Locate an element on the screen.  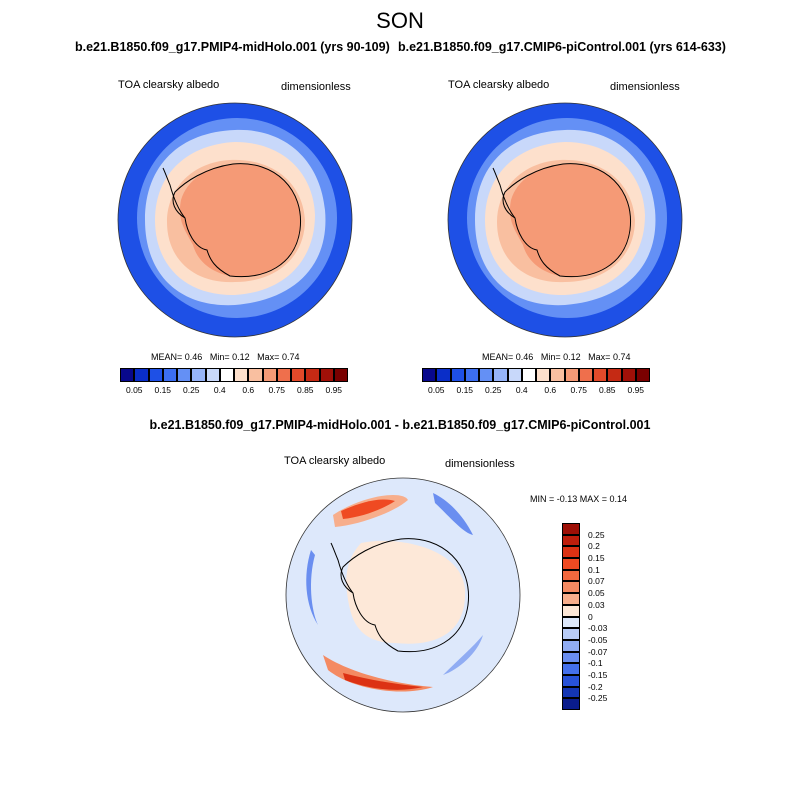
right-units-label: dimensionless is located at coordinates (645, 87).